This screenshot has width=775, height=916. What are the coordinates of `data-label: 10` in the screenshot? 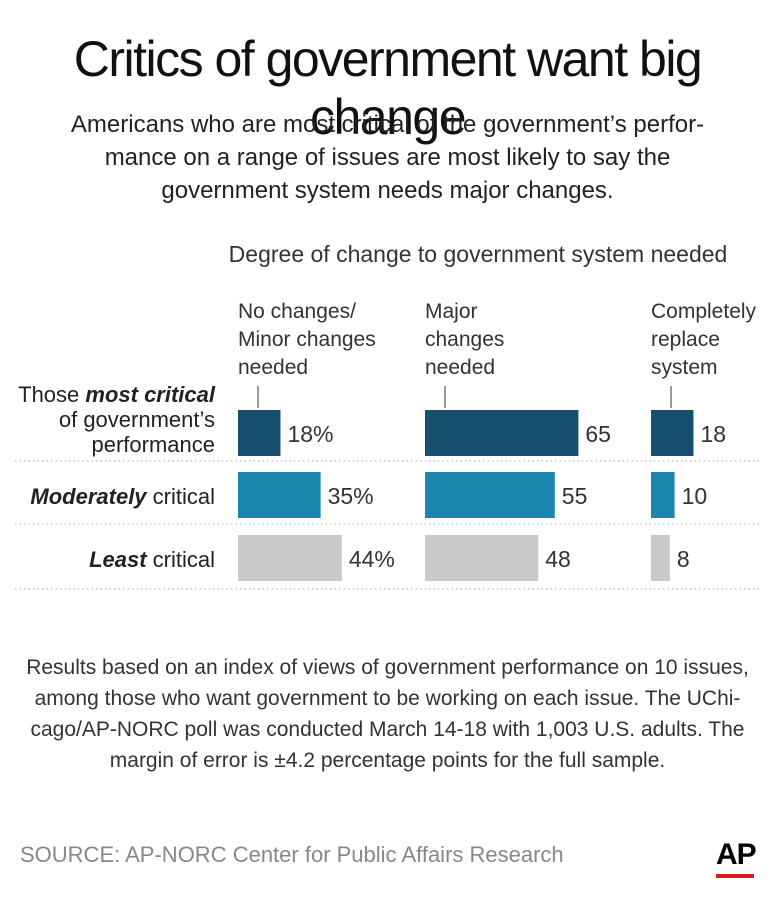 It's located at (695, 496).